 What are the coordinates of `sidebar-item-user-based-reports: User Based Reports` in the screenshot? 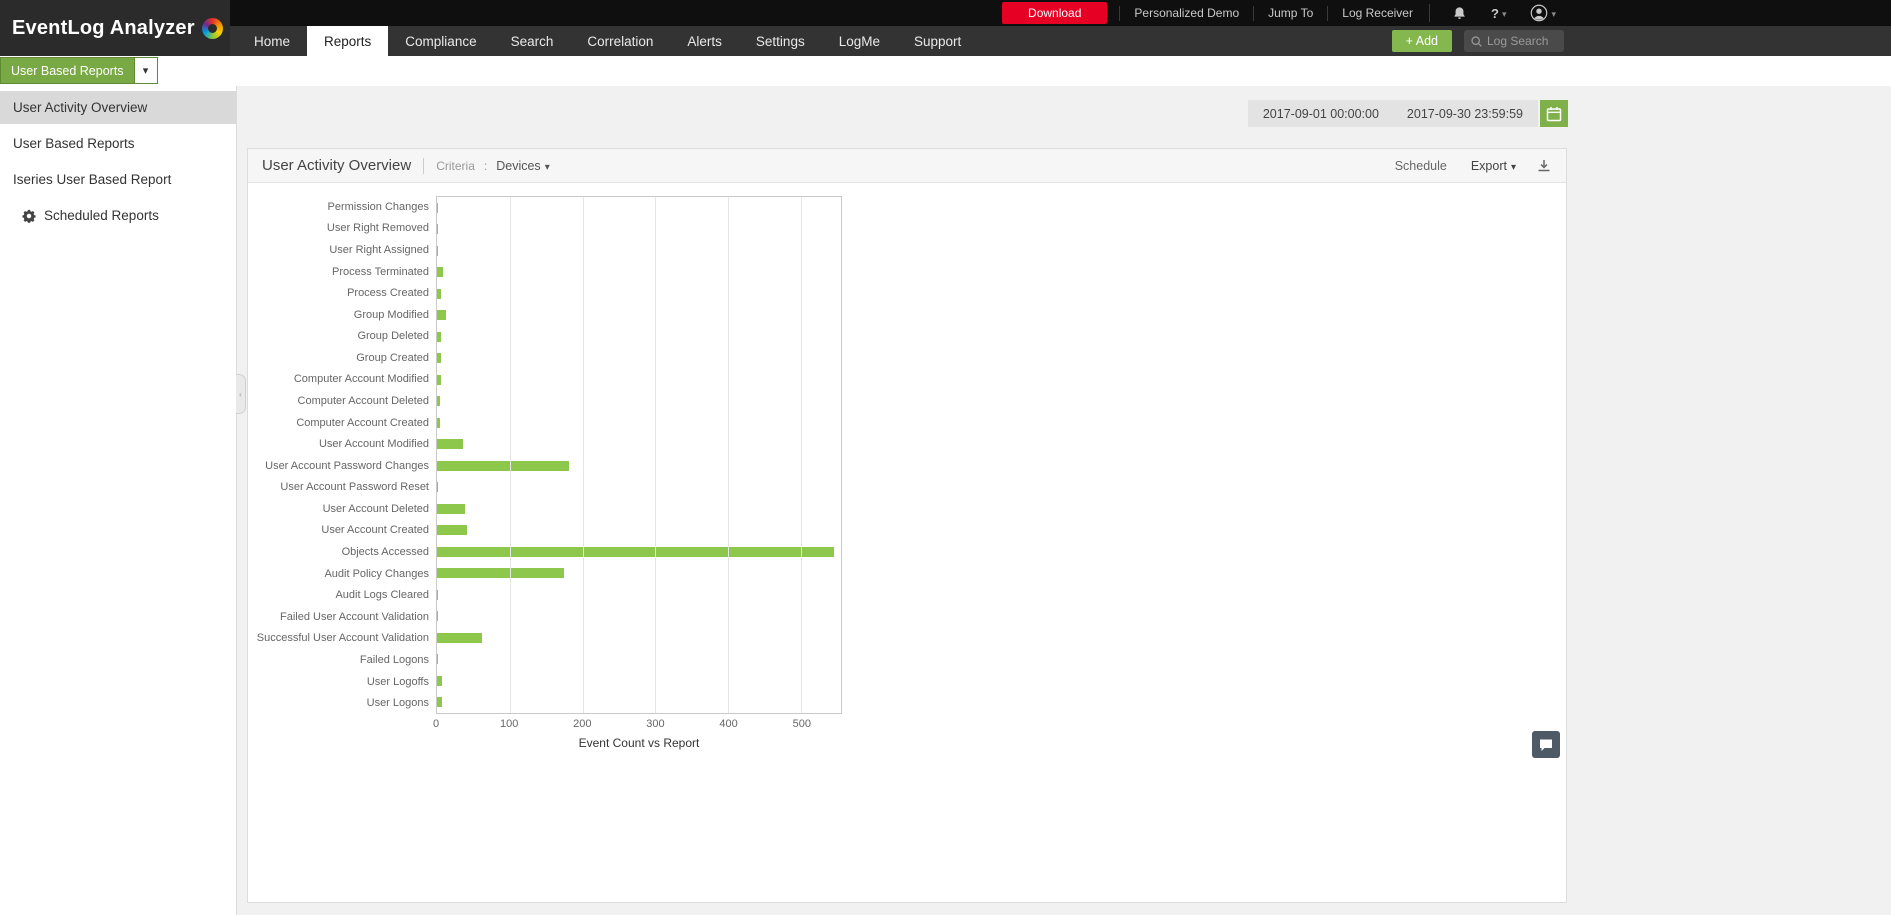 It's located at (118, 143).